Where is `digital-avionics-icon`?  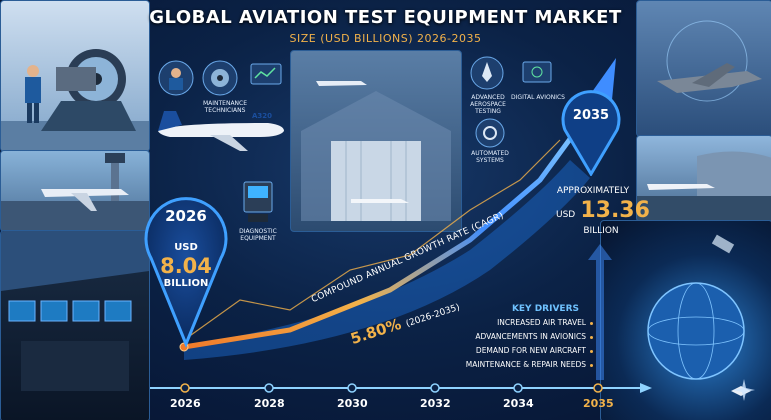
digital-avionics-icon is located at coordinates (537, 72).